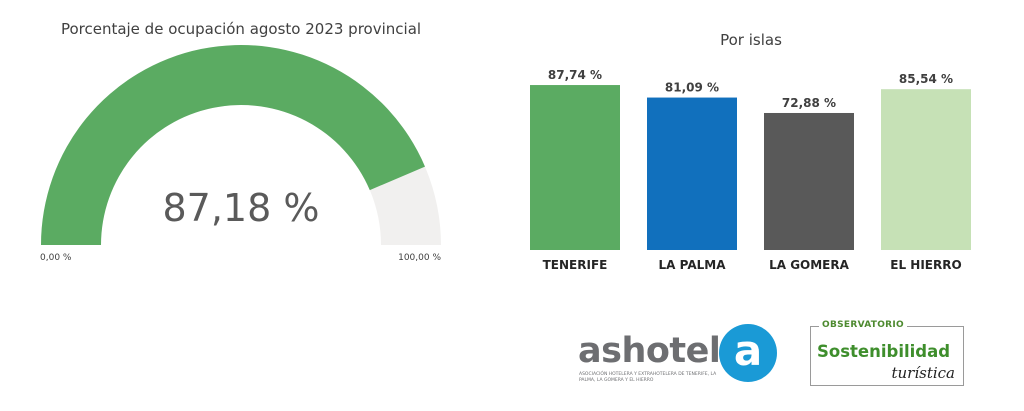 The width and height of the screenshot is (1024, 411). Describe the element at coordinates (809, 265) in the screenshot. I see `category-label: LA GOMERA` at that location.